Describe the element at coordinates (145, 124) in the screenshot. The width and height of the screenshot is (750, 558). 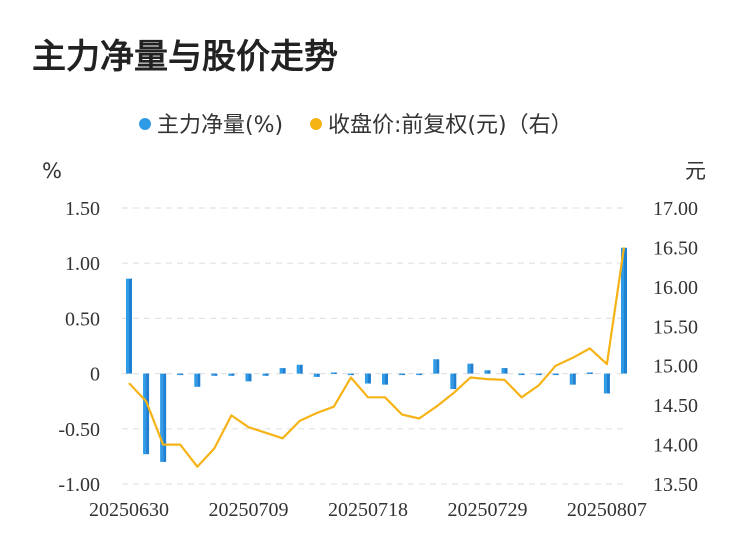
I see `legend-marker-net-volume` at that location.